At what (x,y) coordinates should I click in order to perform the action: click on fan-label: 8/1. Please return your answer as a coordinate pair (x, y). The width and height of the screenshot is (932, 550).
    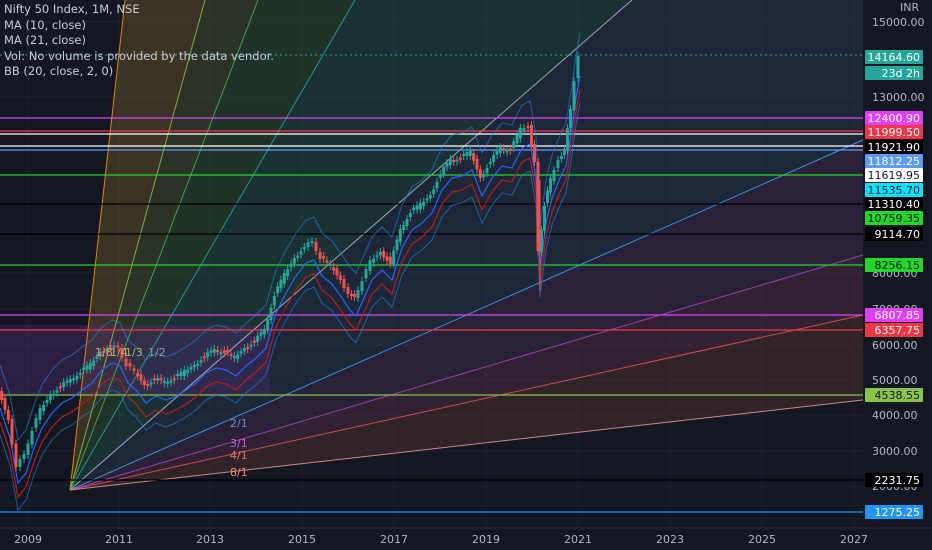
    Looking at the image, I should click on (239, 472).